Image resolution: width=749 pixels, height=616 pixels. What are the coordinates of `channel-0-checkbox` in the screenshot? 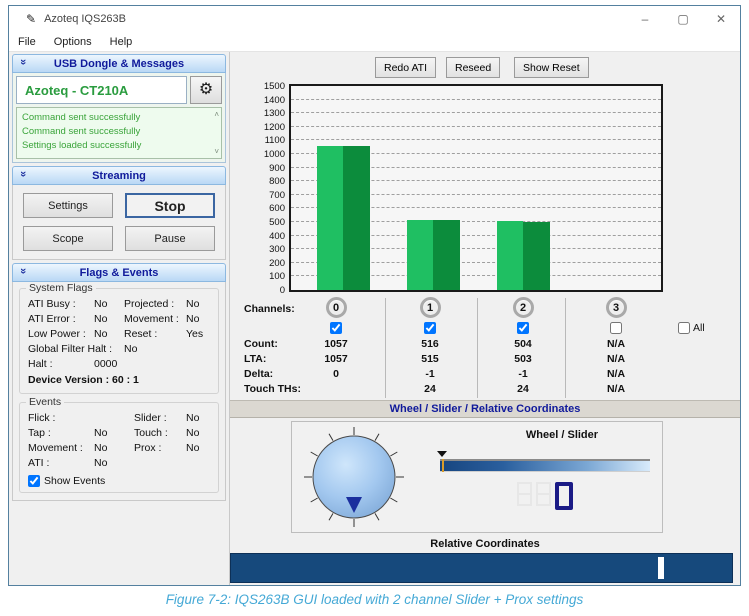 It's located at (336, 328).